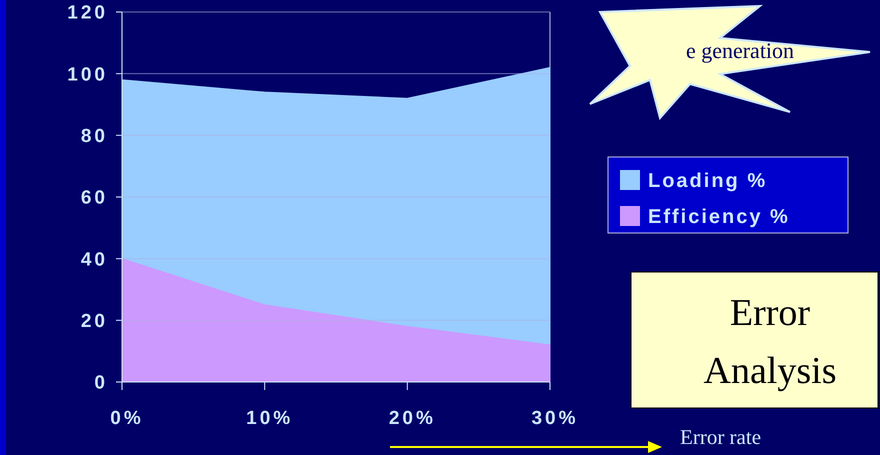 This screenshot has height=455, width=880. I want to click on y-tick-label: 120, so click(87, 13).